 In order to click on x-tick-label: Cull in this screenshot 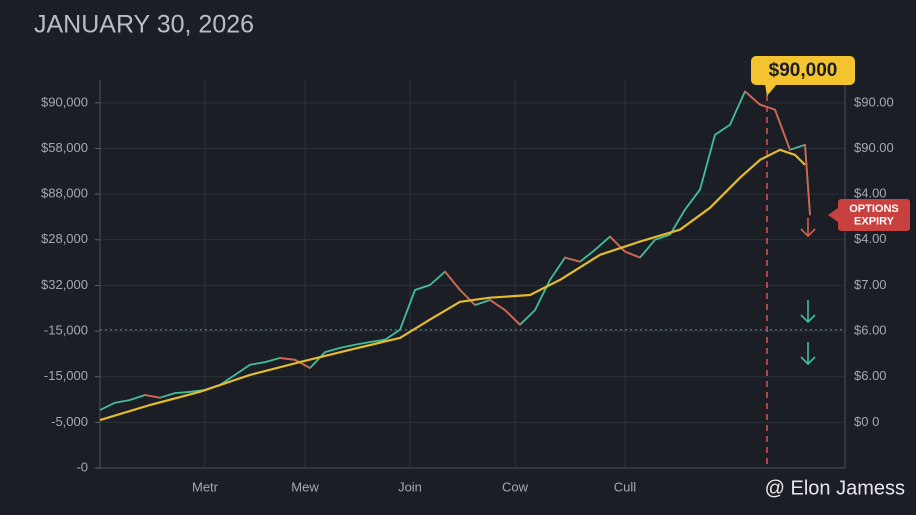, I will do `click(625, 486)`.